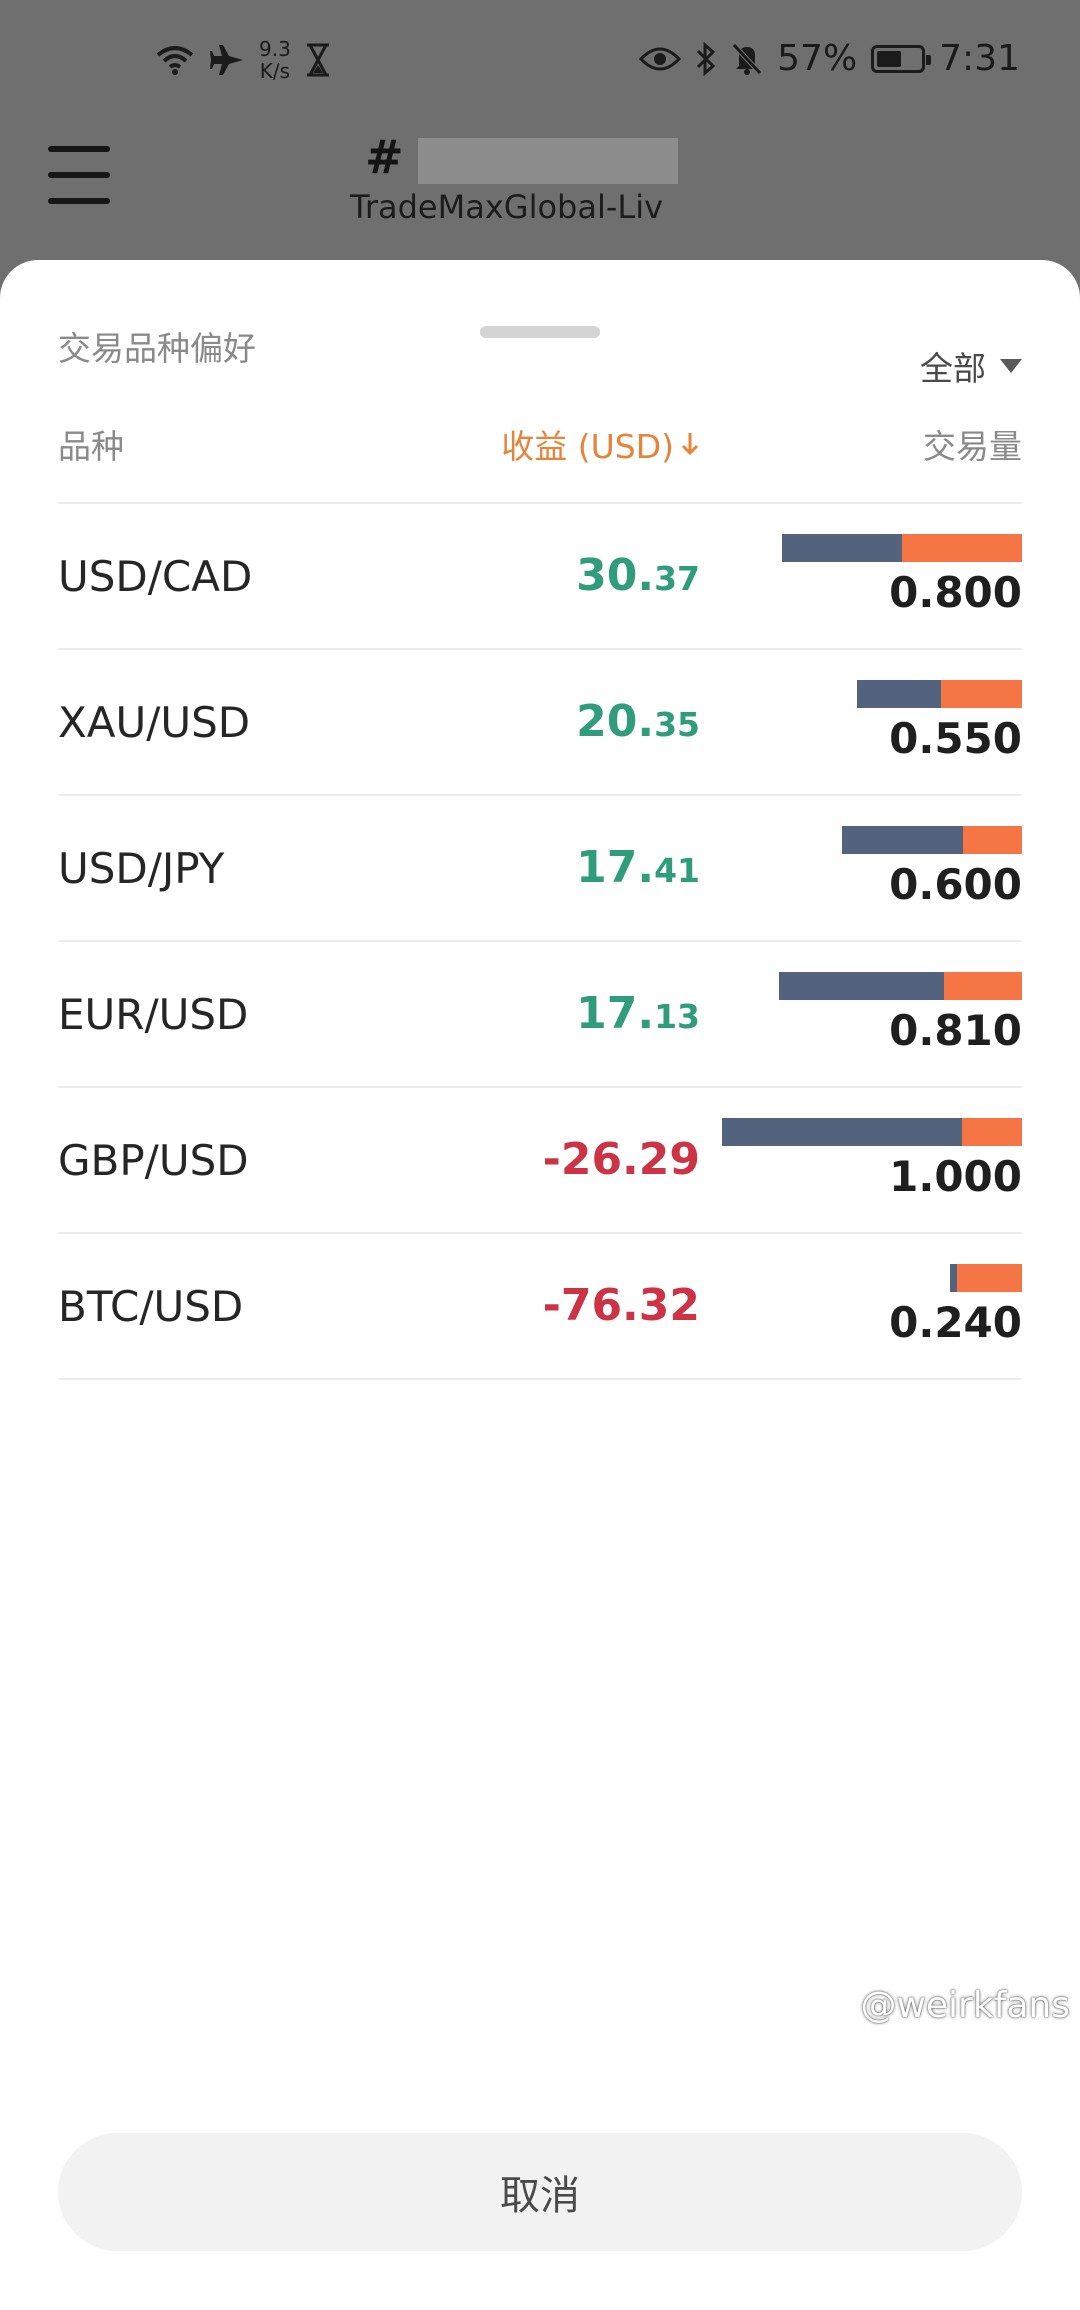 The width and height of the screenshot is (1080, 2310). What do you see at coordinates (817, 58) in the screenshot?
I see `battery-percent: 57%` at bounding box center [817, 58].